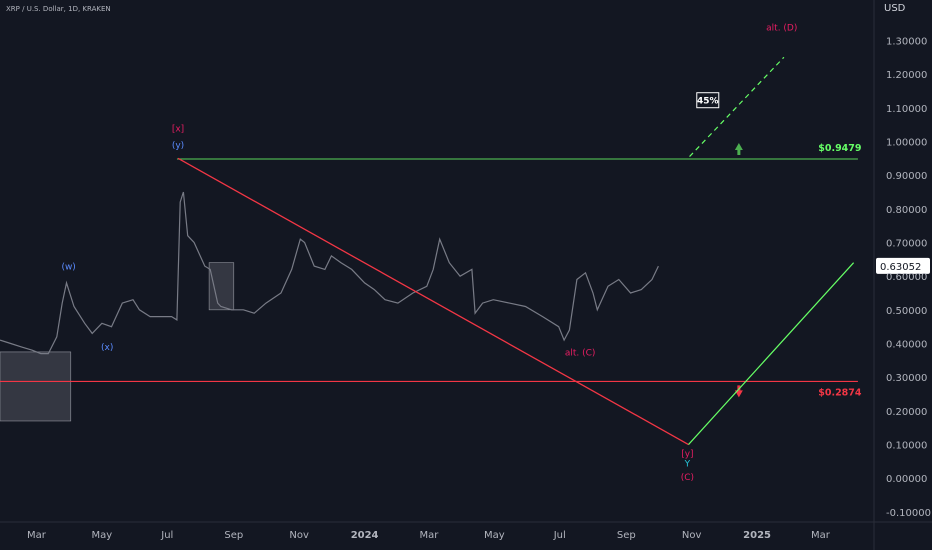 The width and height of the screenshot is (932, 550). Describe the element at coordinates (906, 210) in the screenshot. I see `y-tick-label: 0.80000` at that location.